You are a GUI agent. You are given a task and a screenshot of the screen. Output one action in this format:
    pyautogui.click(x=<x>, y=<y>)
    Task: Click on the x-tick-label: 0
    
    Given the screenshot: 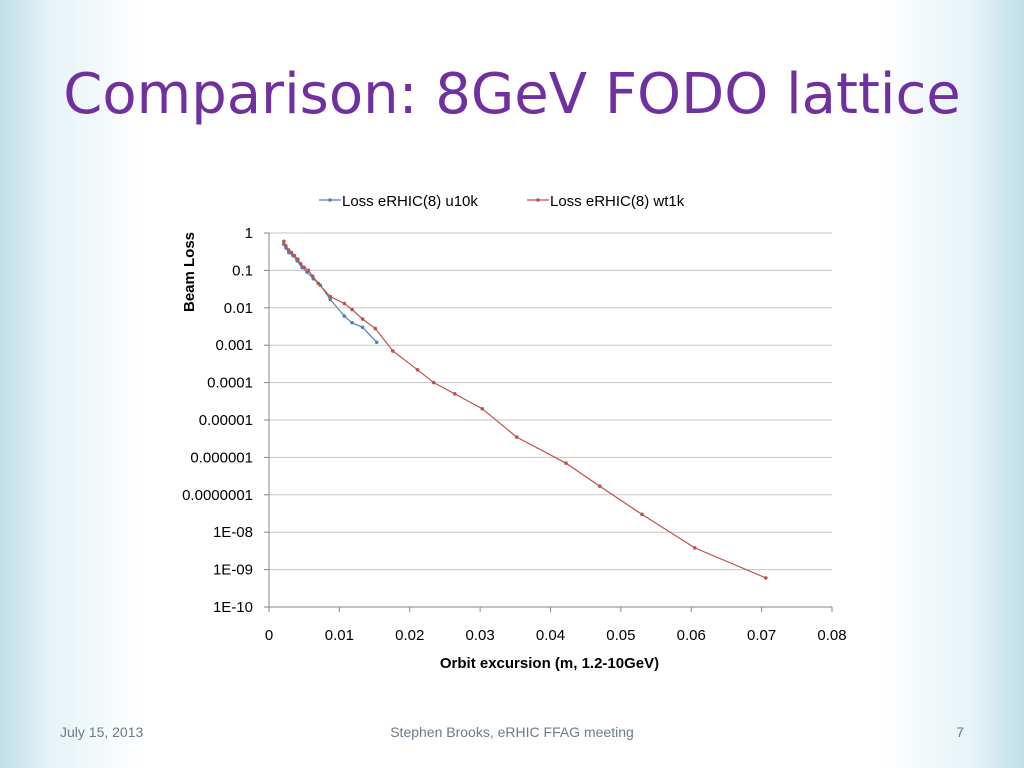 What is the action you would take?
    pyautogui.click(x=269, y=635)
    